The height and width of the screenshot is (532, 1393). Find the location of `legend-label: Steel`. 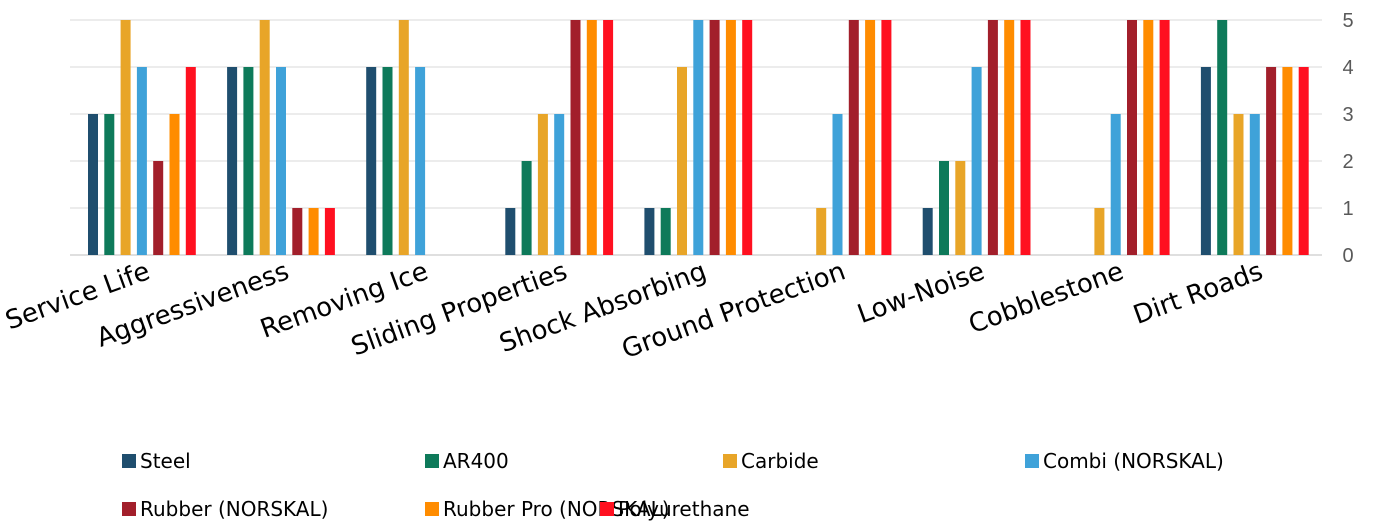

legend-label: Steel is located at coordinates (165, 461).